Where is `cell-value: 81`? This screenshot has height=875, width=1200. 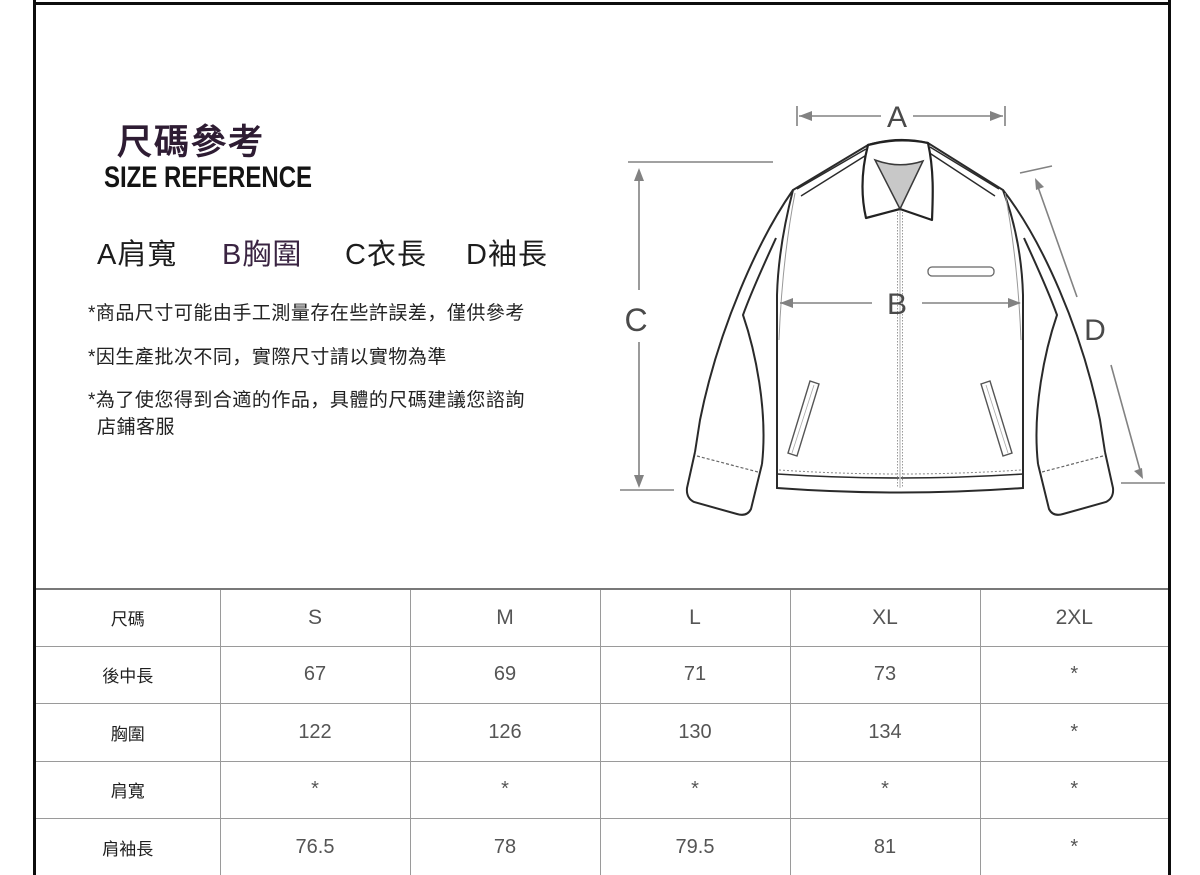
cell-value: 81 is located at coordinates (885, 846).